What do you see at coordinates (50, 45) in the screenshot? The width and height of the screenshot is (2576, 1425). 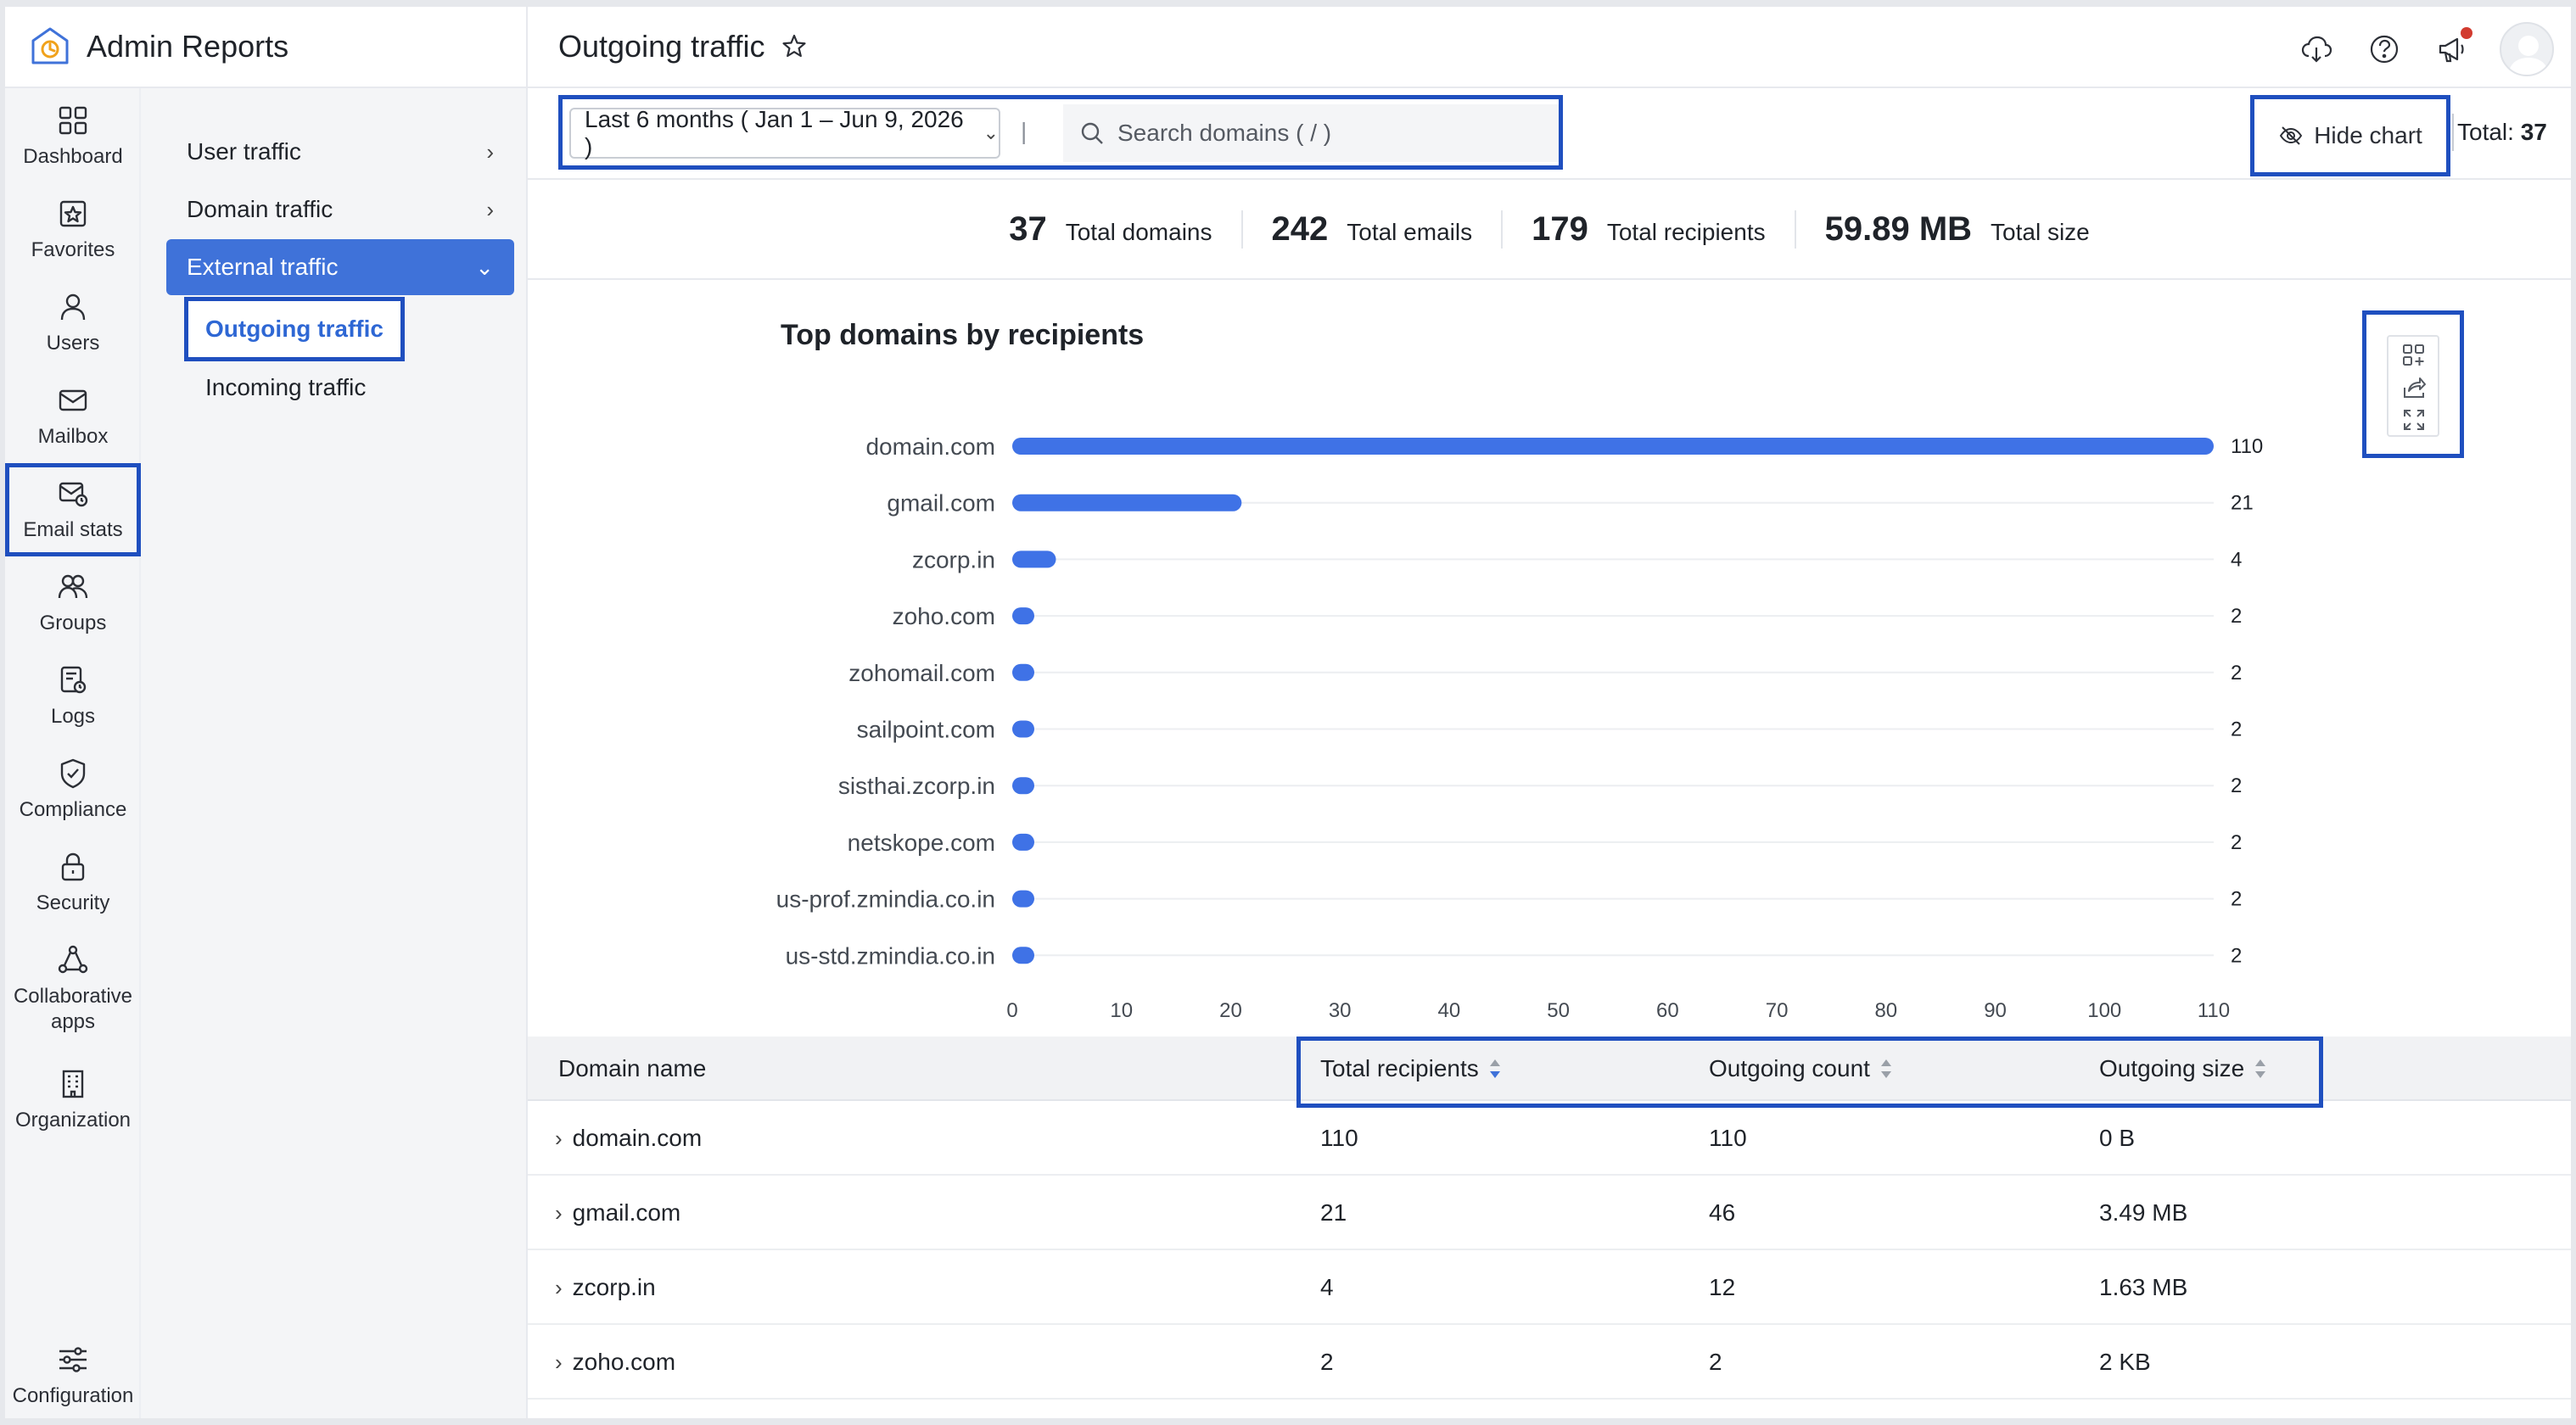 I see `admin-reports-logo-icon` at bounding box center [50, 45].